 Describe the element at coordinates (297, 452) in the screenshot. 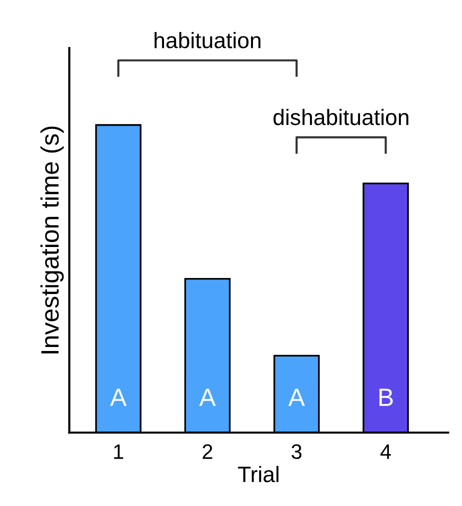

I see `x-tick-label: 3` at that location.